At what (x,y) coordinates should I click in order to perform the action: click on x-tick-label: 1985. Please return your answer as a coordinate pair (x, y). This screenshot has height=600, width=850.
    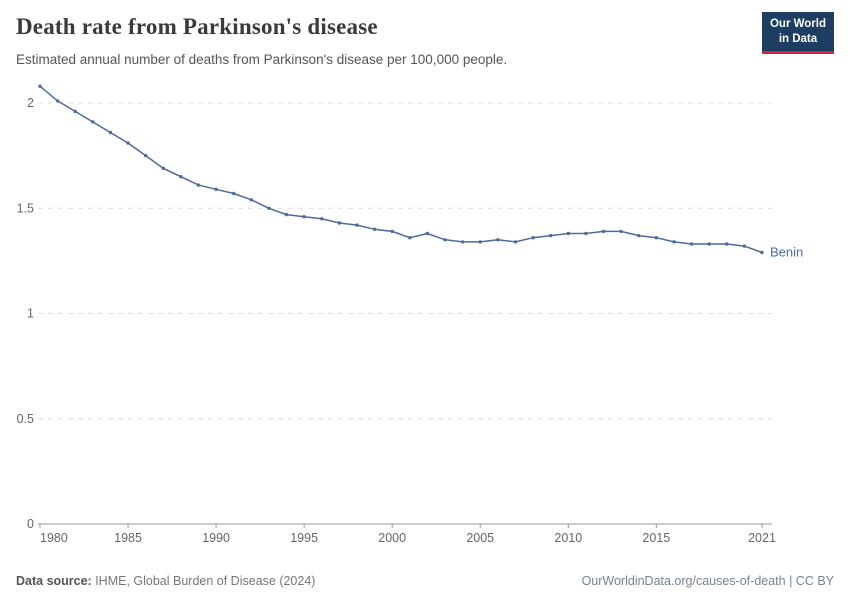
    Looking at the image, I should click on (128, 538).